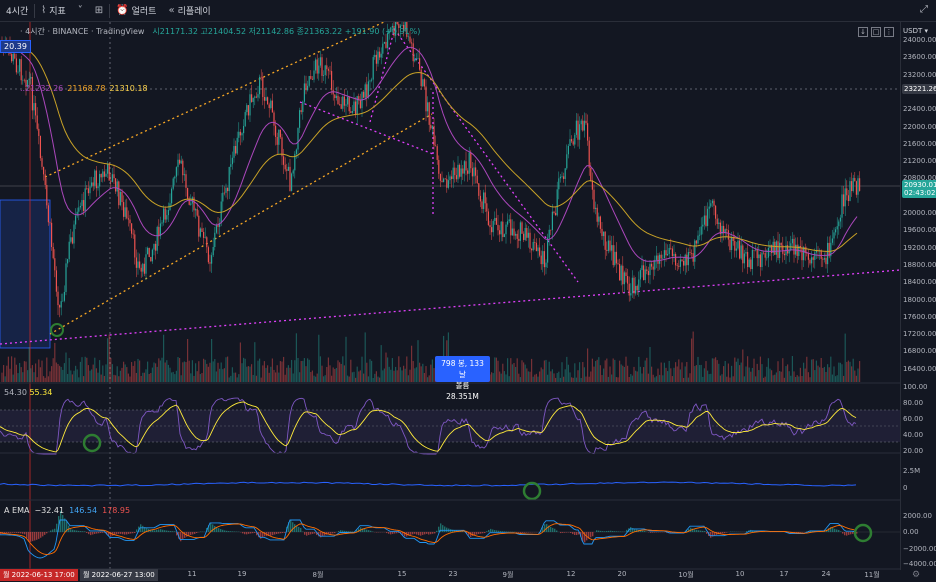 The image size is (936, 582). Describe the element at coordinates (924, 9) in the screenshot. I see `fullscreen-icon: ⤢` at that location.